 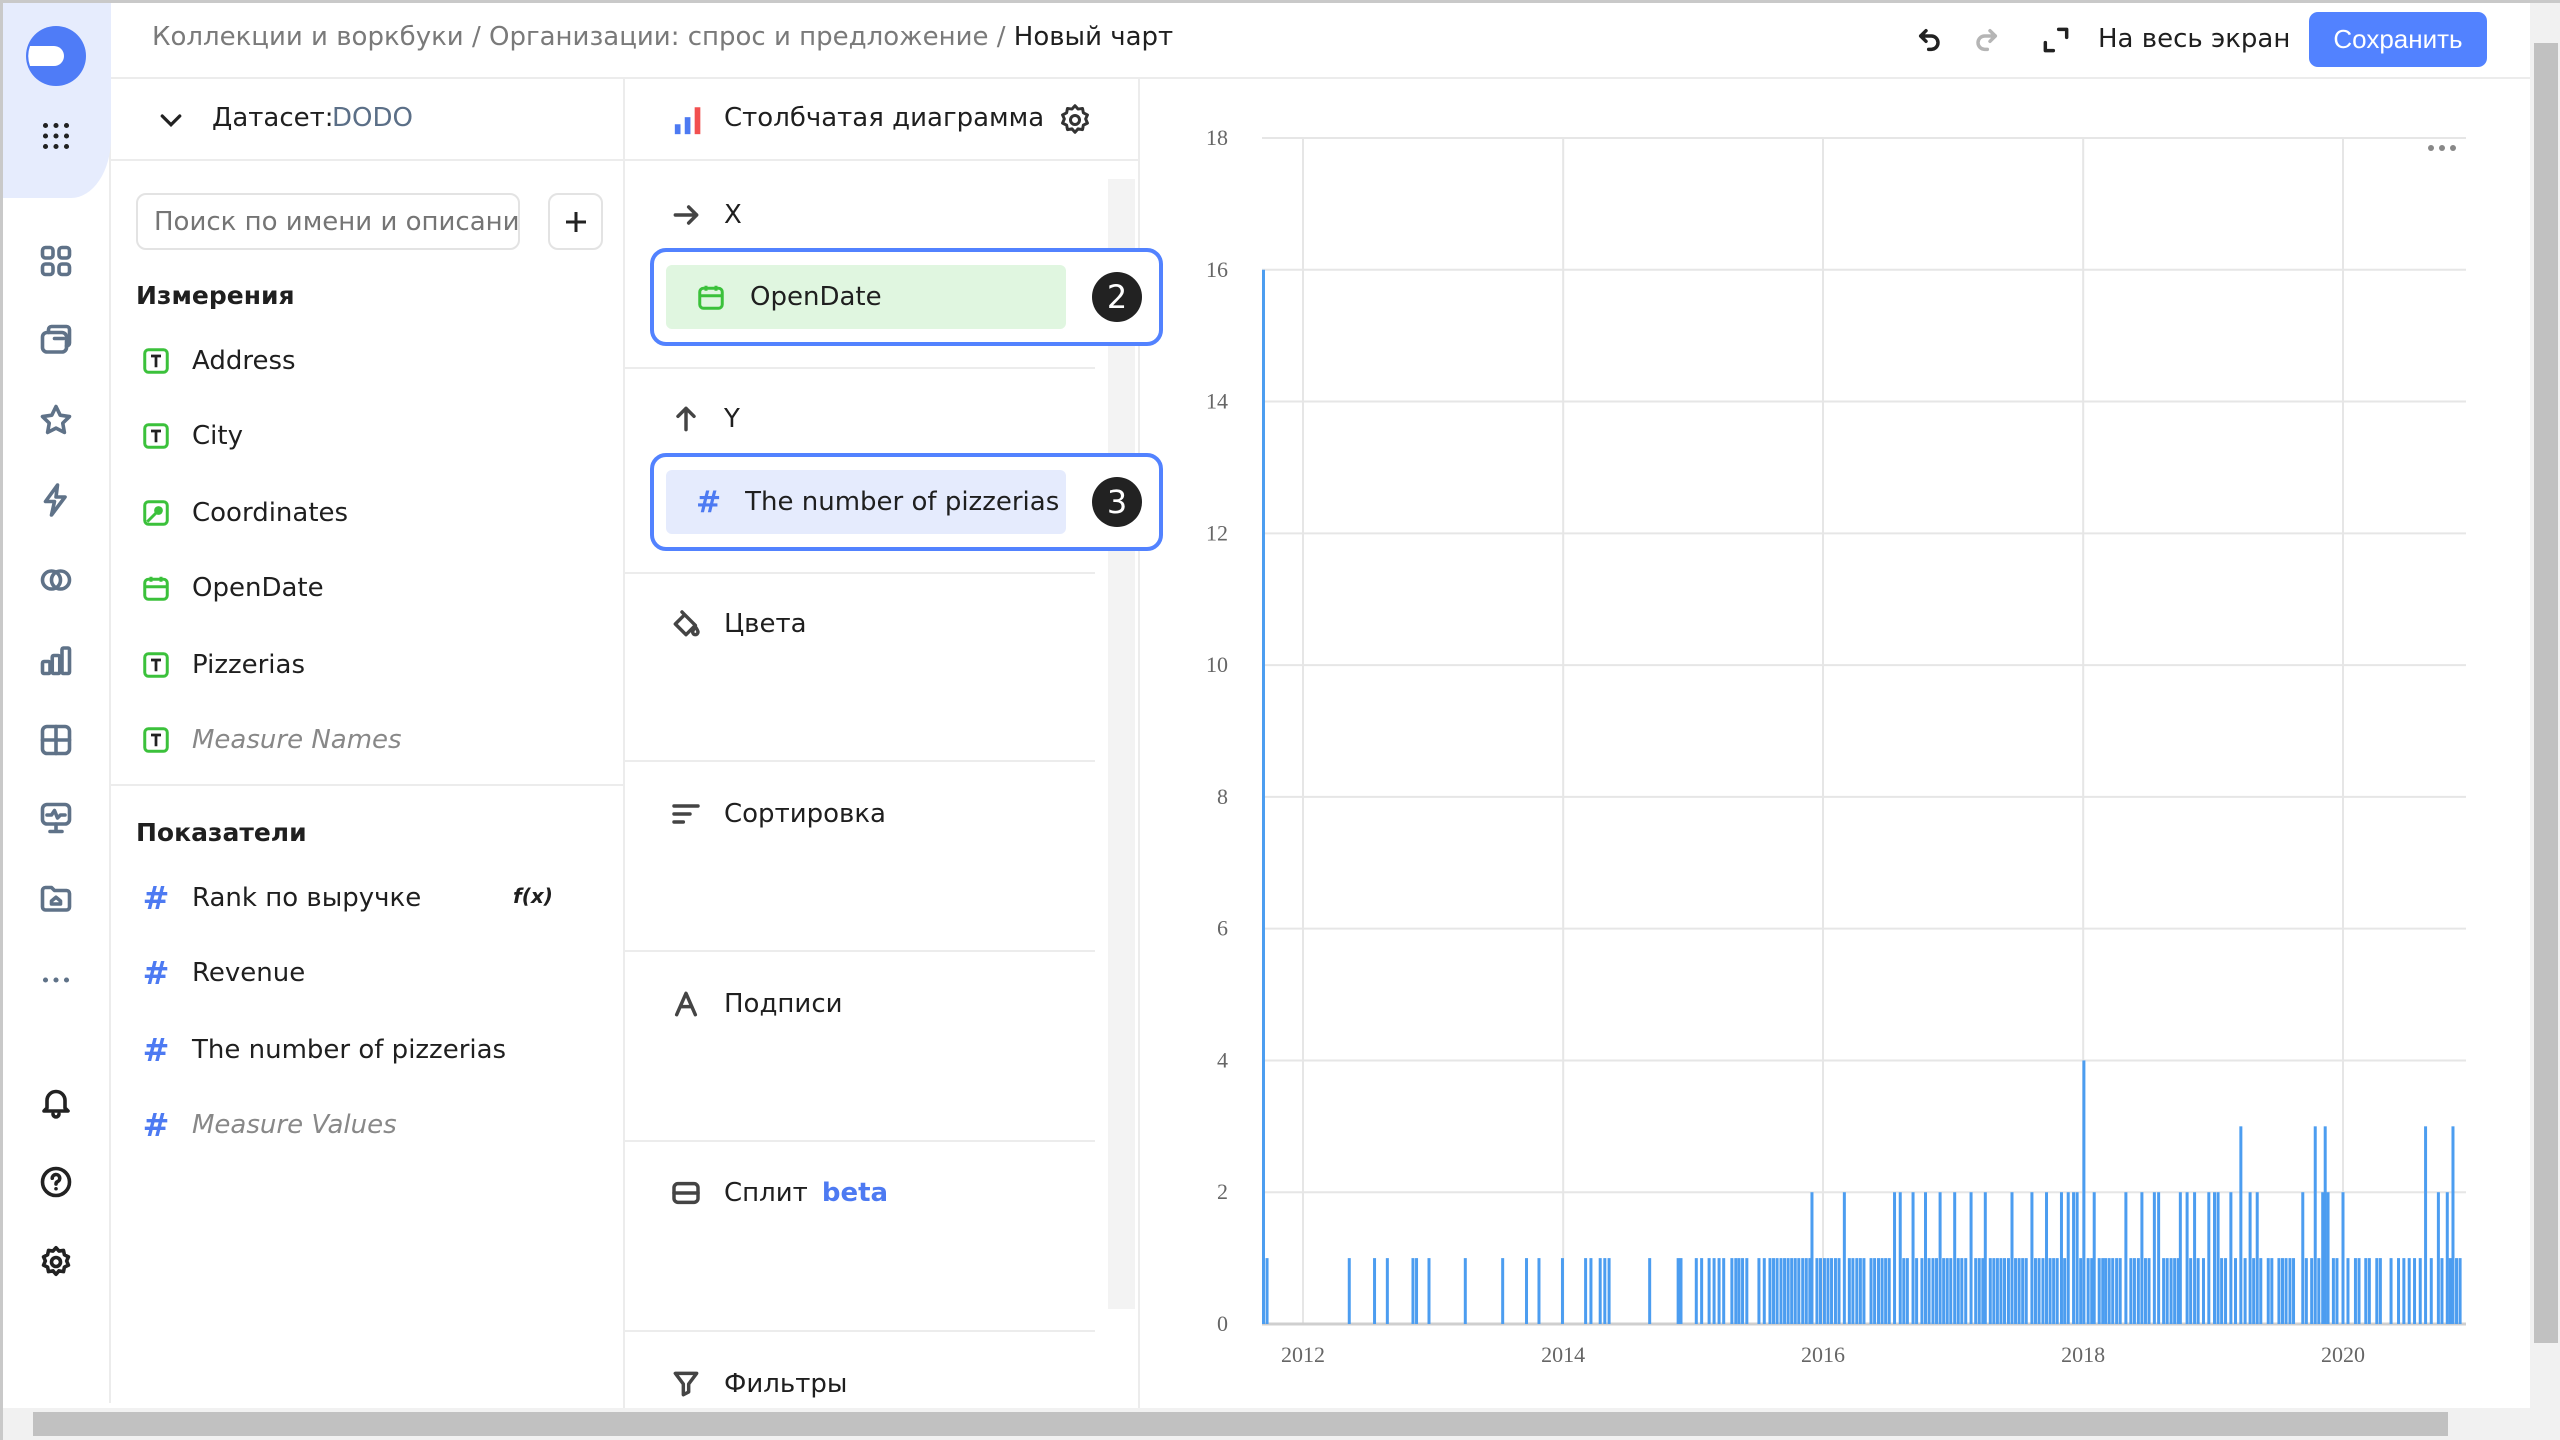 I want to click on collections-icon, so click(x=56, y=261).